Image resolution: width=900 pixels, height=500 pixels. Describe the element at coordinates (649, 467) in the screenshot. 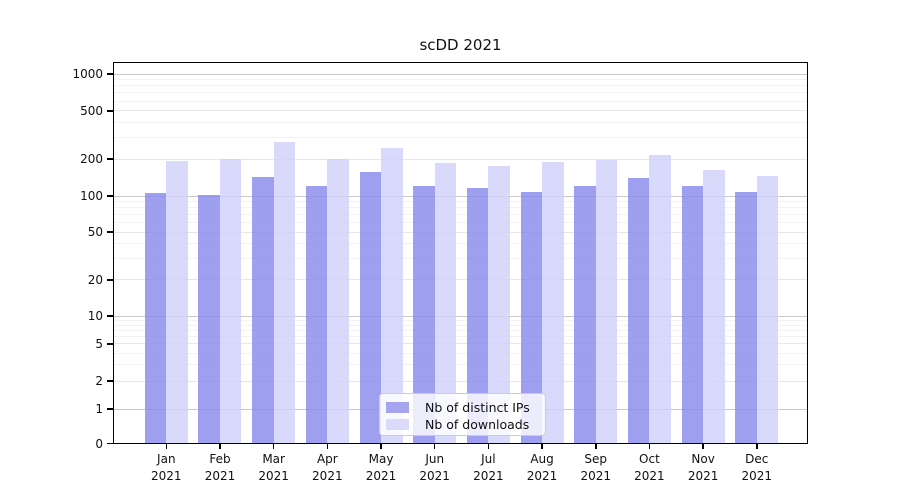

I see `x-tick-label-oct: Oct 2021` at that location.